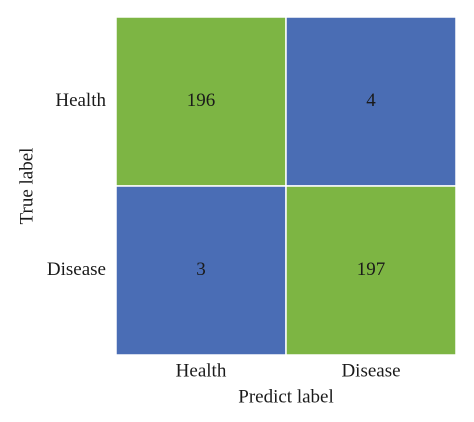 The height and width of the screenshot is (422, 474). Describe the element at coordinates (76, 269) in the screenshot. I see `y-tick-label: Disease` at that location.